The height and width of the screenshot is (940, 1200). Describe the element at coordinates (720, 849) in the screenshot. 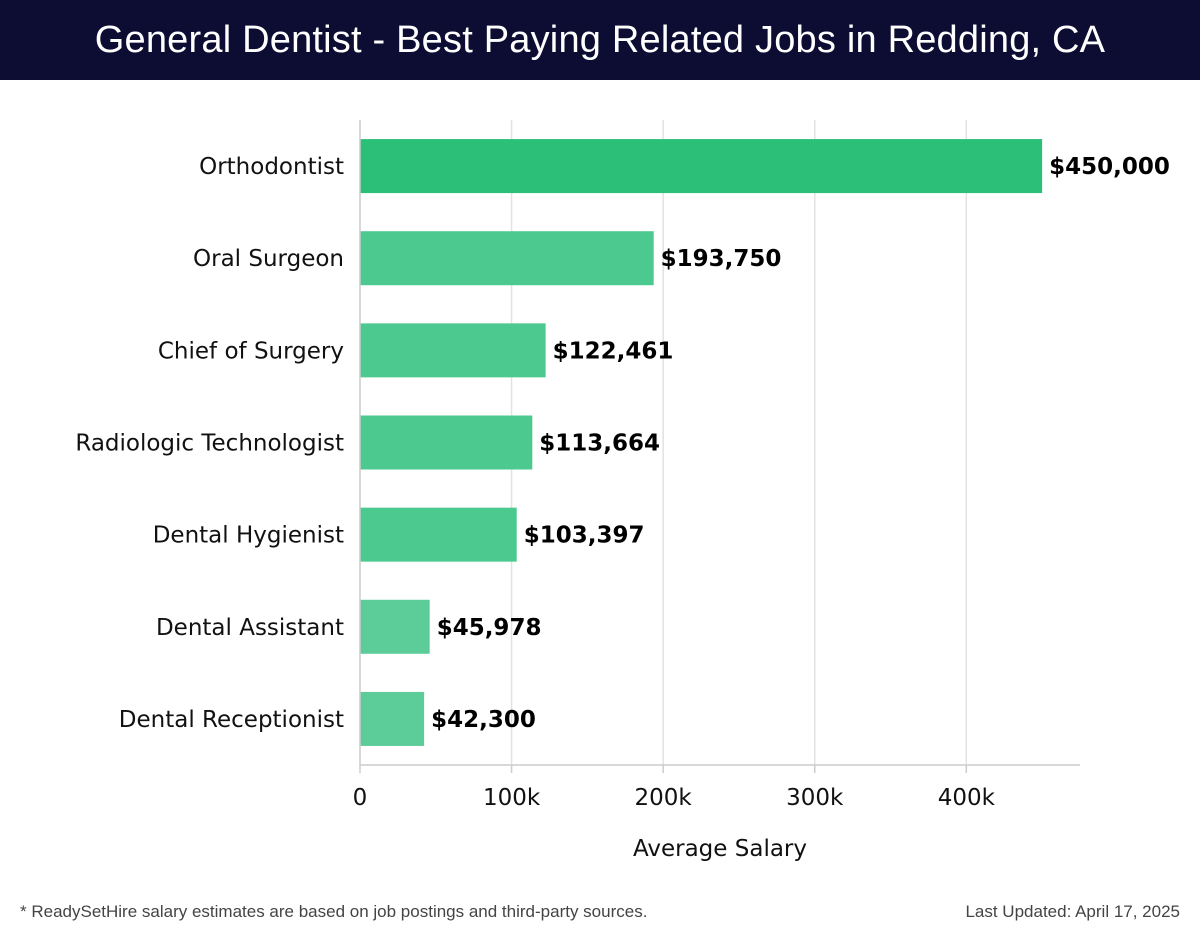

I see `x-axis-title: Average Salary` at that location.